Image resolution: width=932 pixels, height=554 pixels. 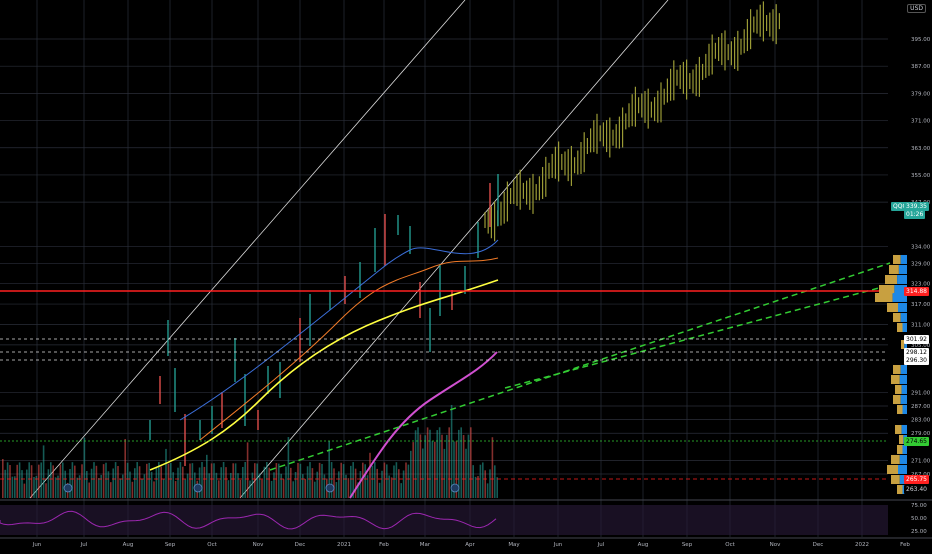 What do you see at coordinates (730, 545) in the screenshot?
I see `time-axis-tick: Oct` at bounding box center [730, 545].